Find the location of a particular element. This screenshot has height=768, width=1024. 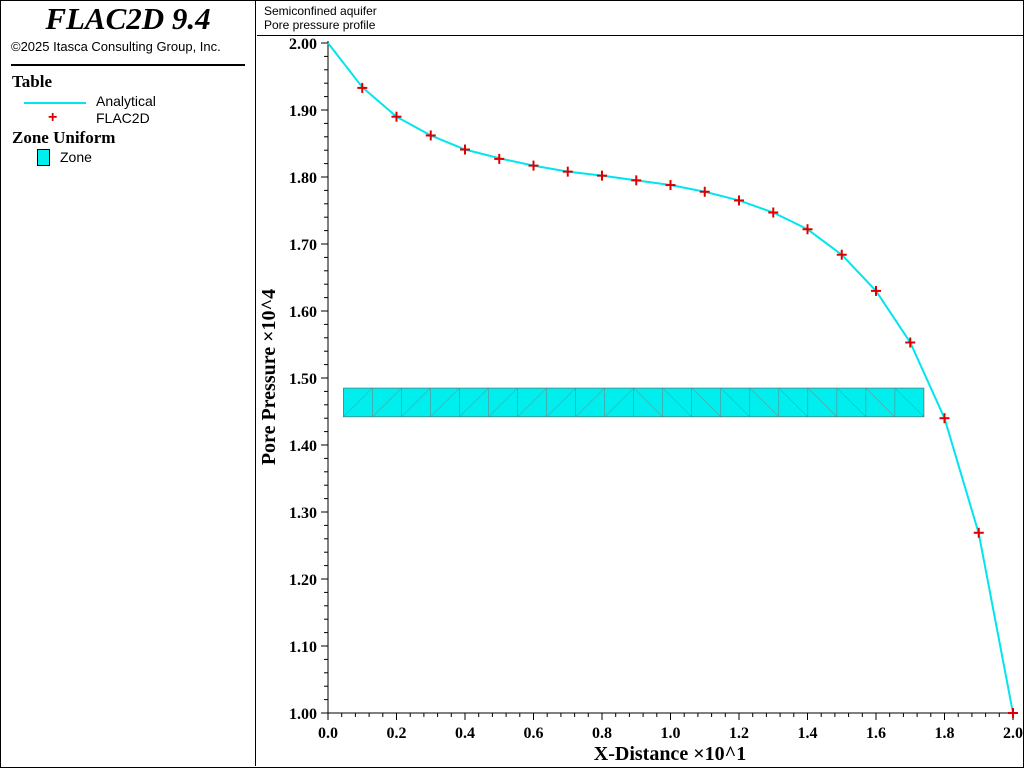

y-tick-label: 1.20 is located at coordinates (303, 580).